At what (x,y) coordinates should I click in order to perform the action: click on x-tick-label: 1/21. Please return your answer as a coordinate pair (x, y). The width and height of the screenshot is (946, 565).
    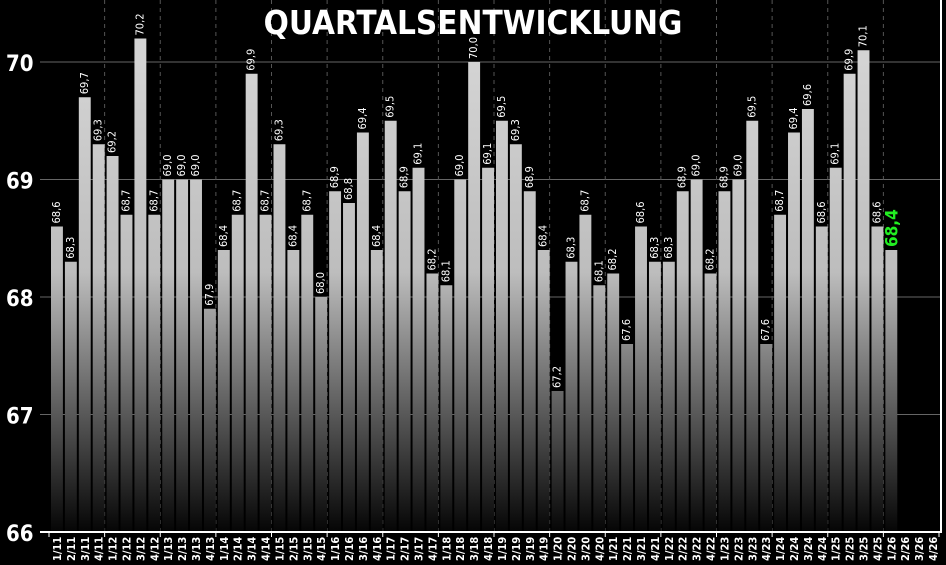
    Looking at the image, I should click on (613, 549).